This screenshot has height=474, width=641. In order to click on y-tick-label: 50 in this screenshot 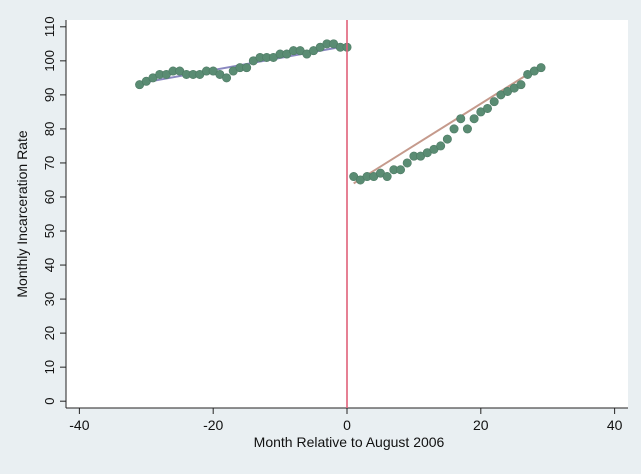, I will do `click(49, 231)`.